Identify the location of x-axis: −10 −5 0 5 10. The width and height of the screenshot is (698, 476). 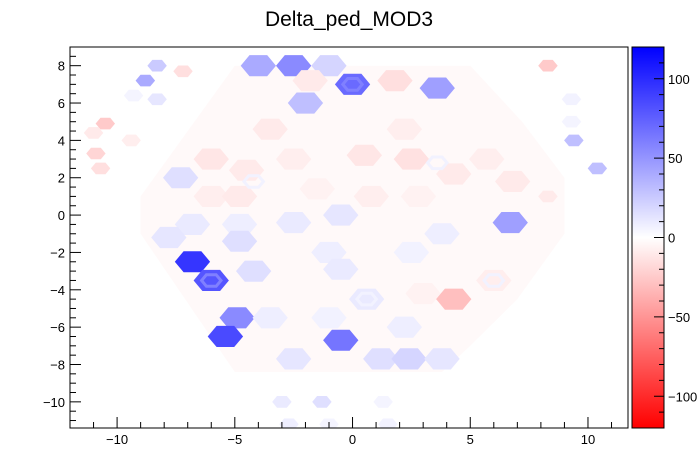
(341, 432).